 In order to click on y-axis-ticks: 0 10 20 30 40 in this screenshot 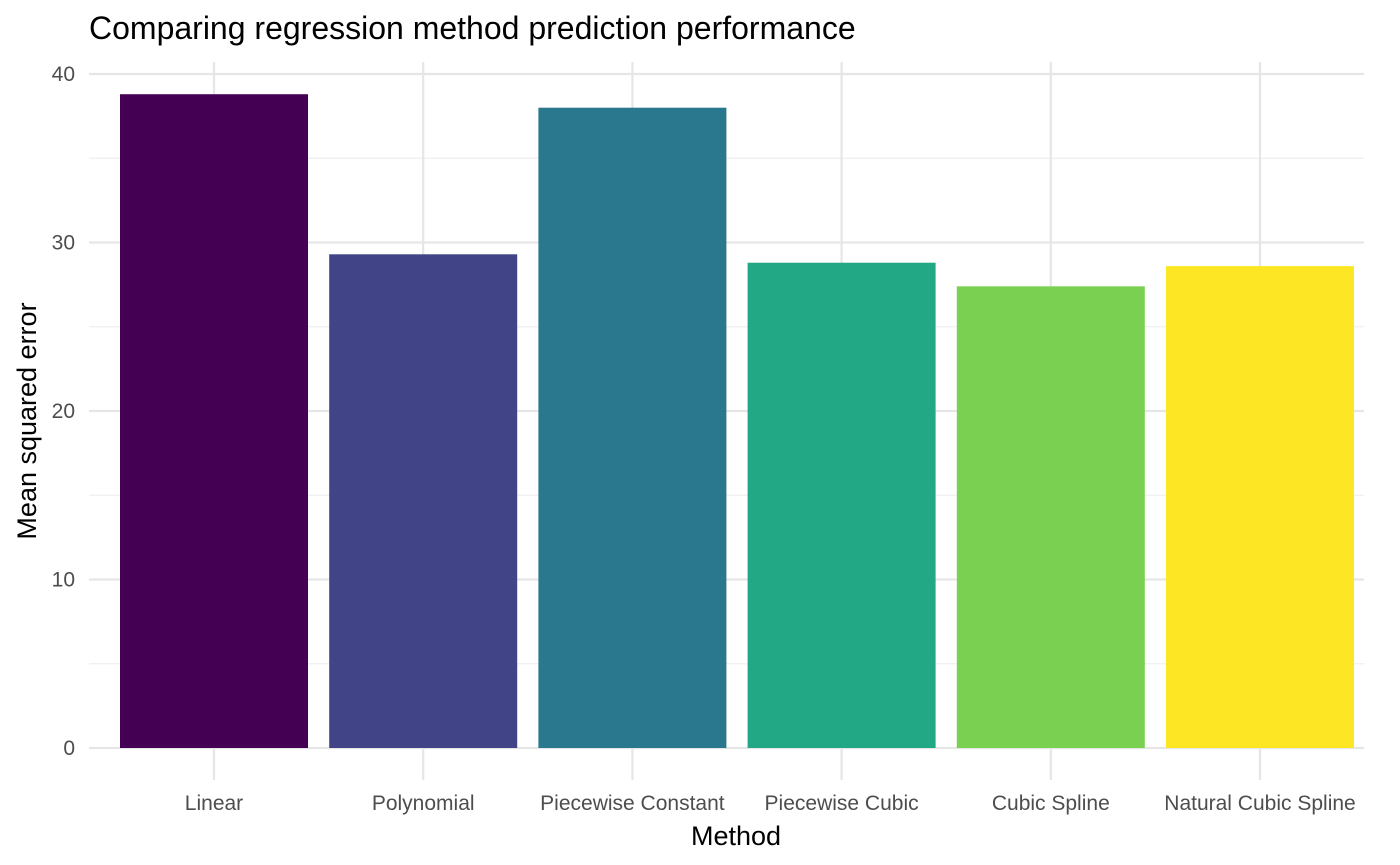, I will do `click(63, 411)`.